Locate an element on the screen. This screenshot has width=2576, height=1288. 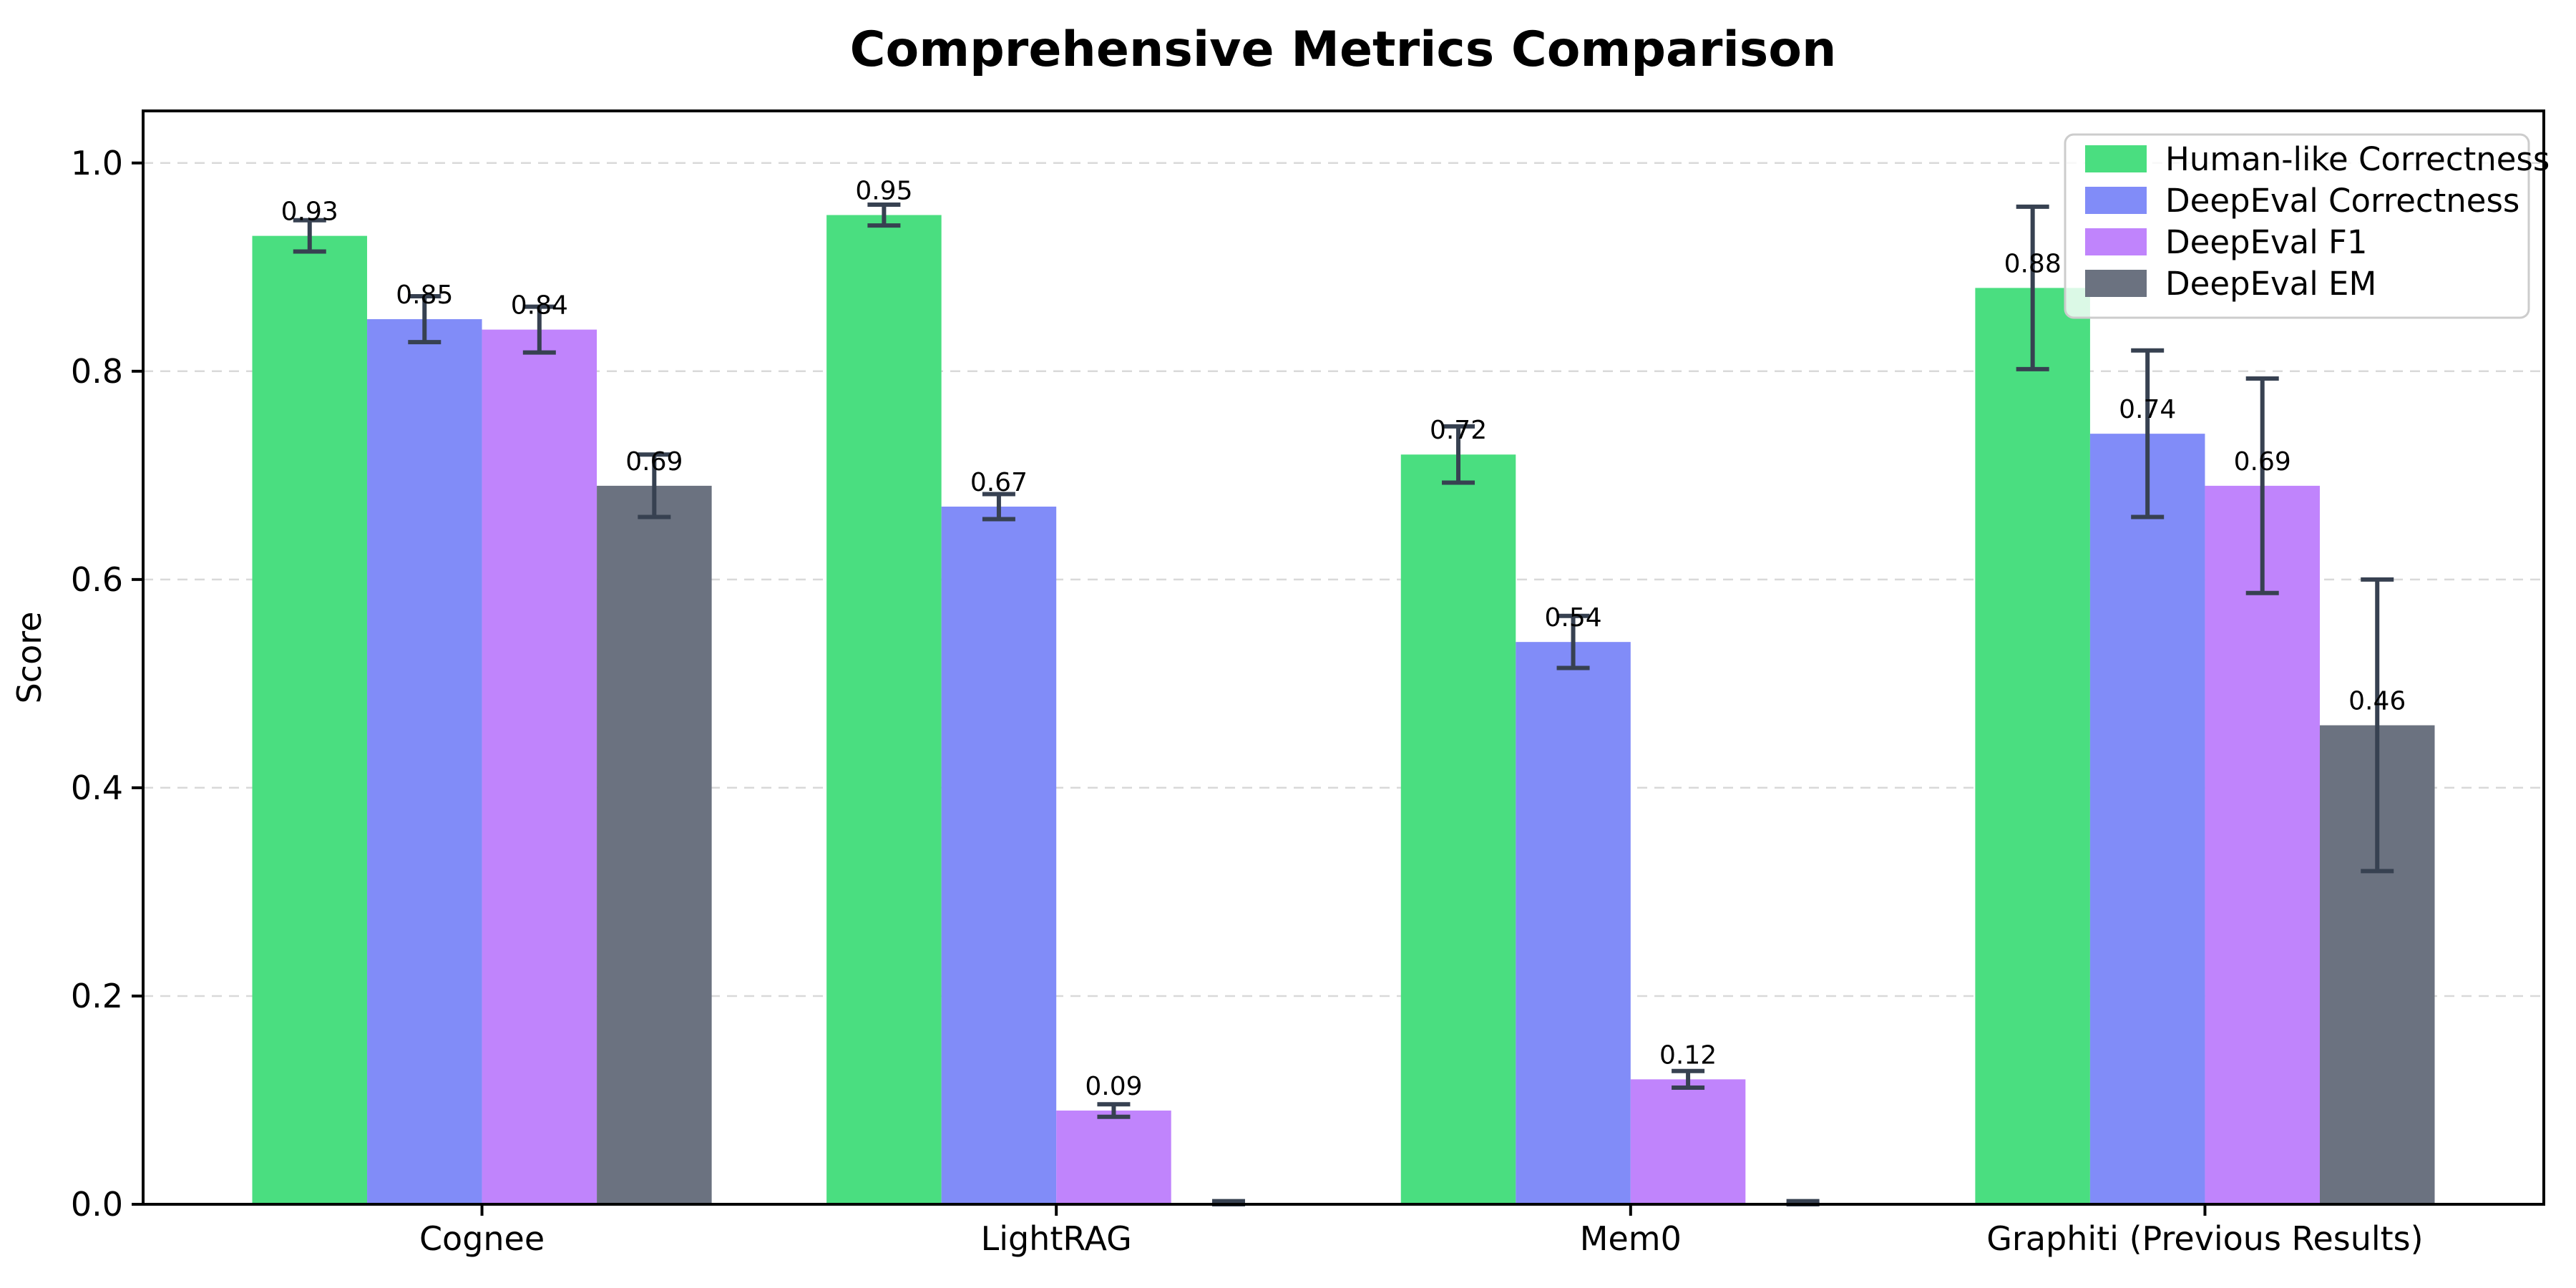
y-axis-label: Score is located at coordinates (29, 658).